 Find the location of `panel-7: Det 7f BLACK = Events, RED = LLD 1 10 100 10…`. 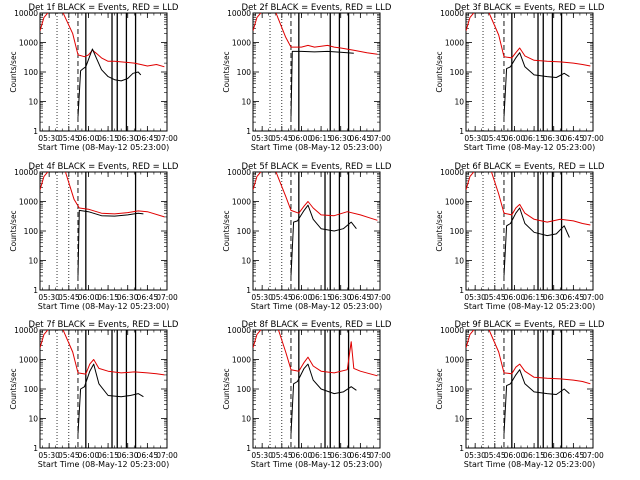

panel-7: Det 7f BLACK = Events, RED = LLD 1 10 100 10… is located at coordinates (94, 394).